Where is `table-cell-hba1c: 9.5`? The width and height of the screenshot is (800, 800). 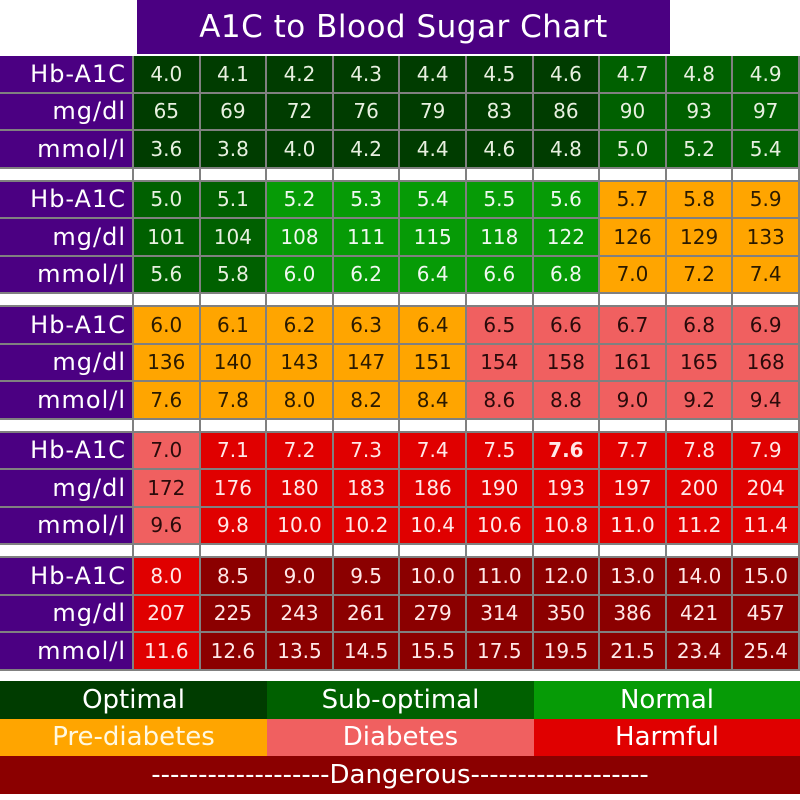 table-cell-hba1c: 9.5 is located at coordinates (367, 577).